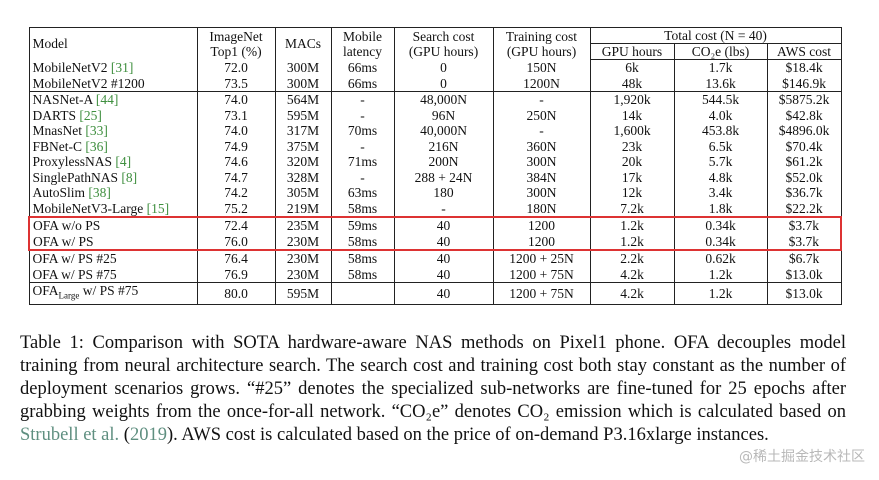 This screenshot has height=480, width=879. Describe the element at coordinates (303, 294) in the screenshot. I see `table-cell: 595M` at that location.